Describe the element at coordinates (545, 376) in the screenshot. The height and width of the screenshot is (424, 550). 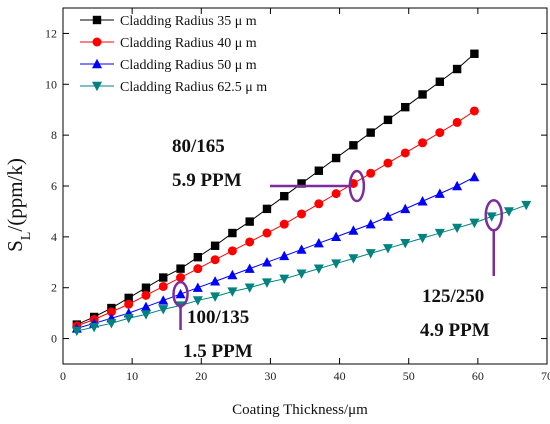
I see `x-tick-label: 70` at that location.